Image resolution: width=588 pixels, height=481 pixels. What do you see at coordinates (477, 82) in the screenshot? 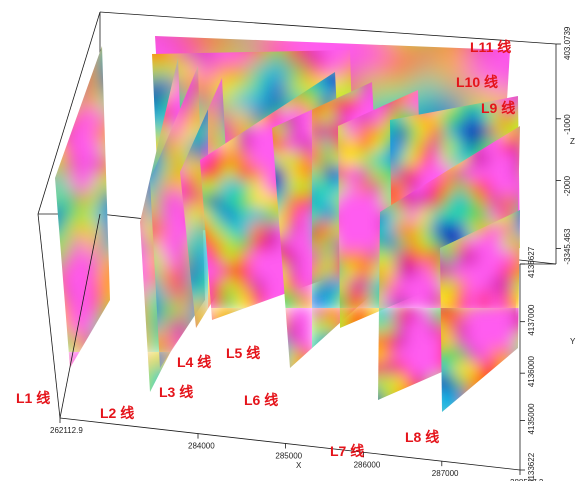
I see `label-line-L10: L10 线` at bounding box center [477, 82].